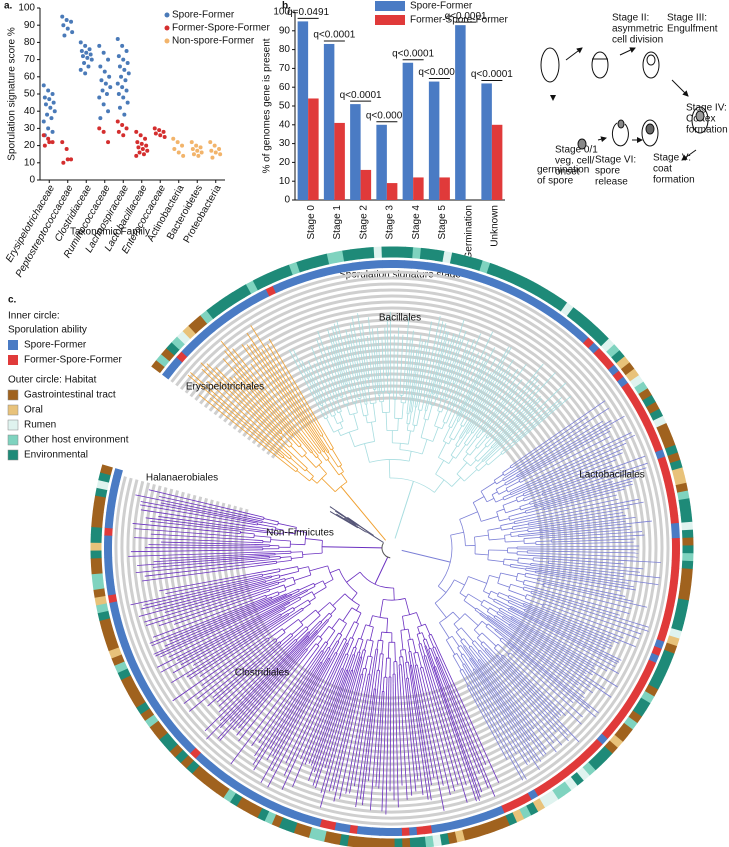 Image resolution: width=729 pixels, height=847 pixels. What do you see at coordinates (13, 345) in the screenshot?
I see `legend-swatch` at bounding box center [13, 345].